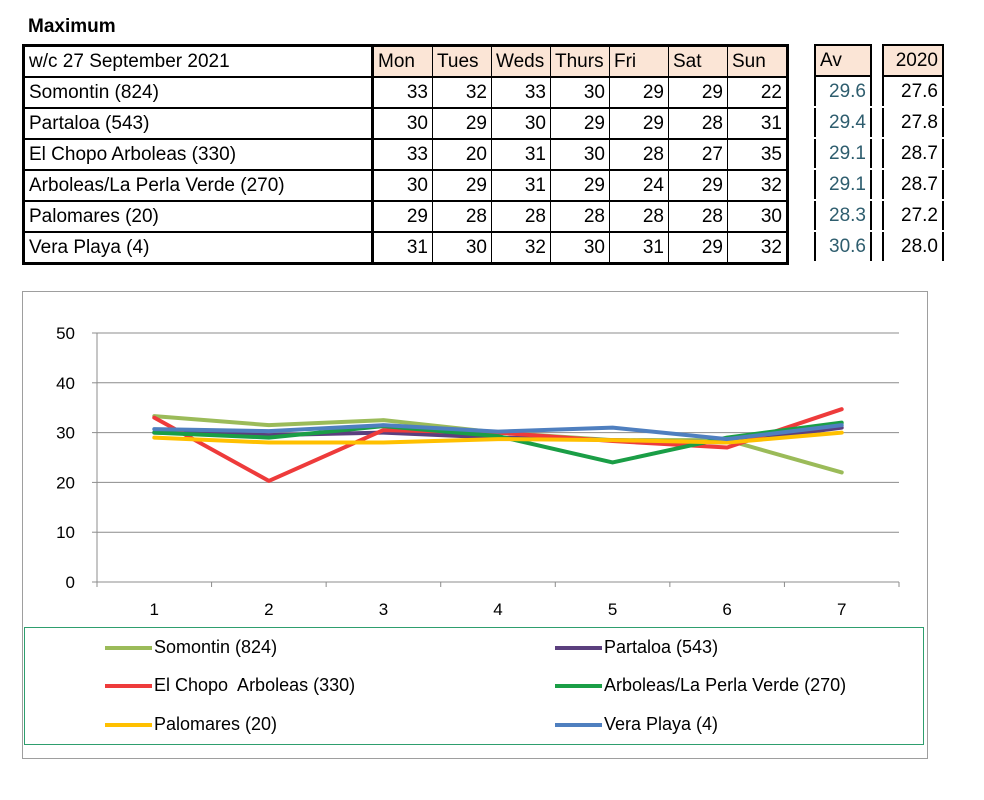  What do you see at coordinates (198, 185) in the screenshot?
I see `station-name: Arboleas/La Perla Verde (270)` at bounding box center [198, 185].